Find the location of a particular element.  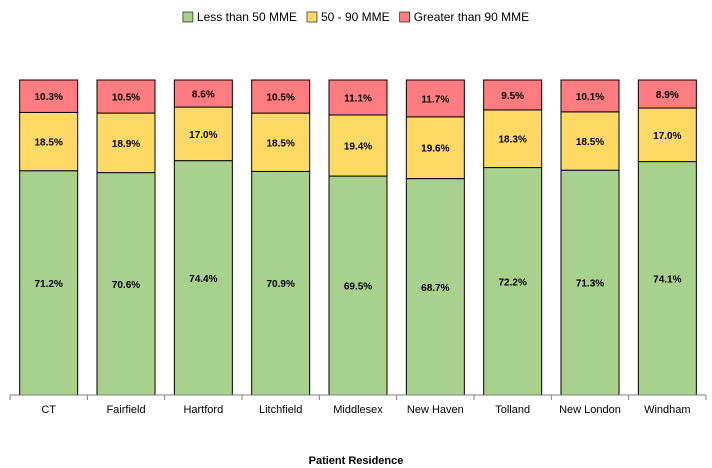

data-label-ct-greater-than-90-mme: 10.3% is located at coordinates (48, 97).